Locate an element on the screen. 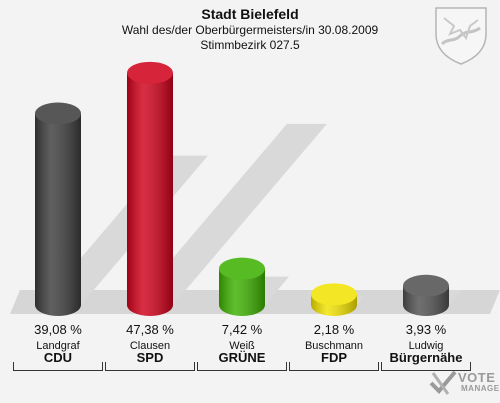  coat-of-arms-icon is located at coordinates (461, 35).